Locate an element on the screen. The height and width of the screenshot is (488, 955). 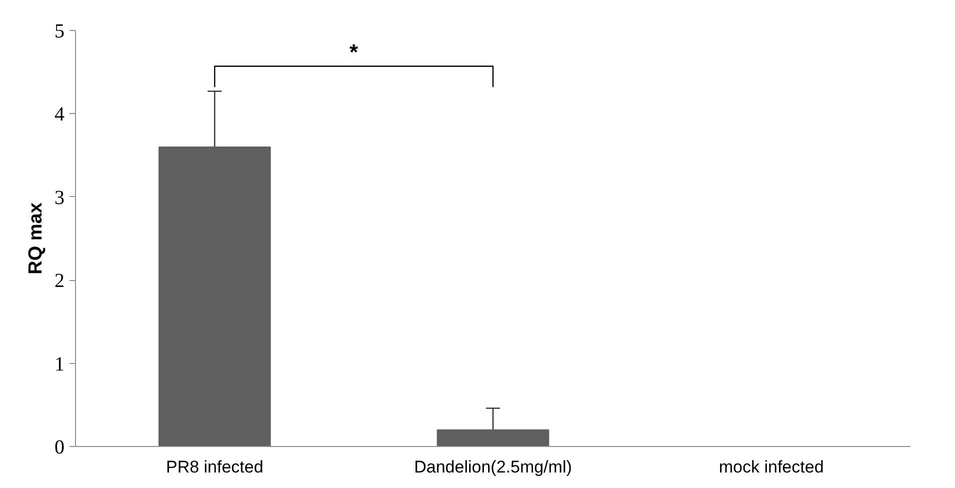
x-tick-label: mock infected is located at coordinates (771, 467).